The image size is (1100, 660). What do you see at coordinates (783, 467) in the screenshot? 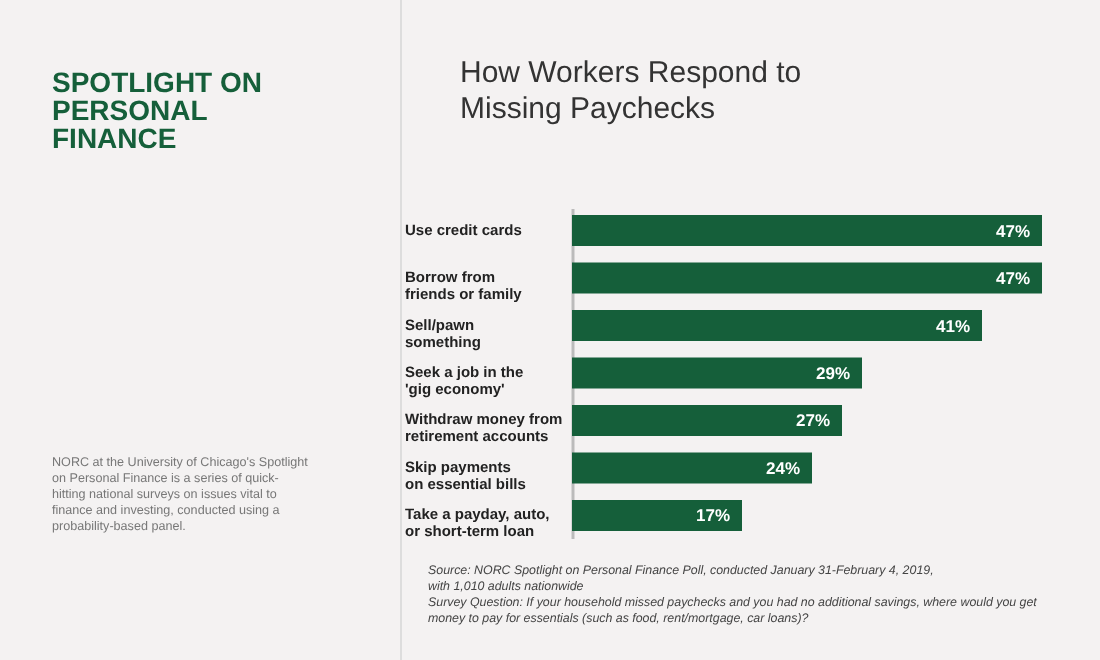
I see `data-label: 24%` at bounding box center [783, 467].